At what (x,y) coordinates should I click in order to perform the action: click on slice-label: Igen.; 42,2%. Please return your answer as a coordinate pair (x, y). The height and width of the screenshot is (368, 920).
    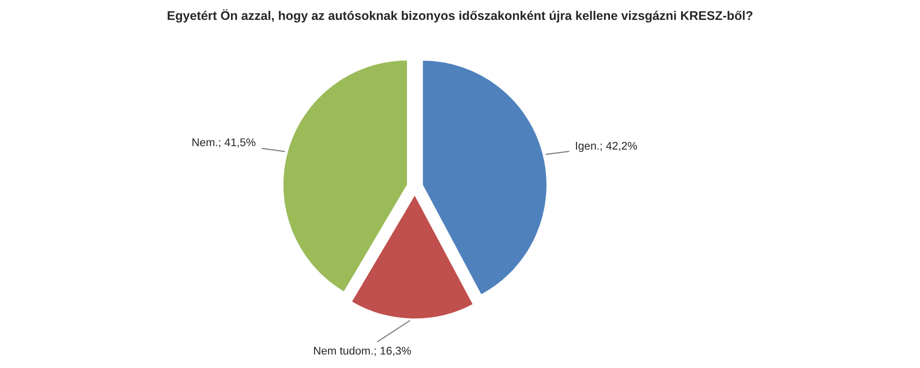
    Looking at the image, I should click on (606, 147).